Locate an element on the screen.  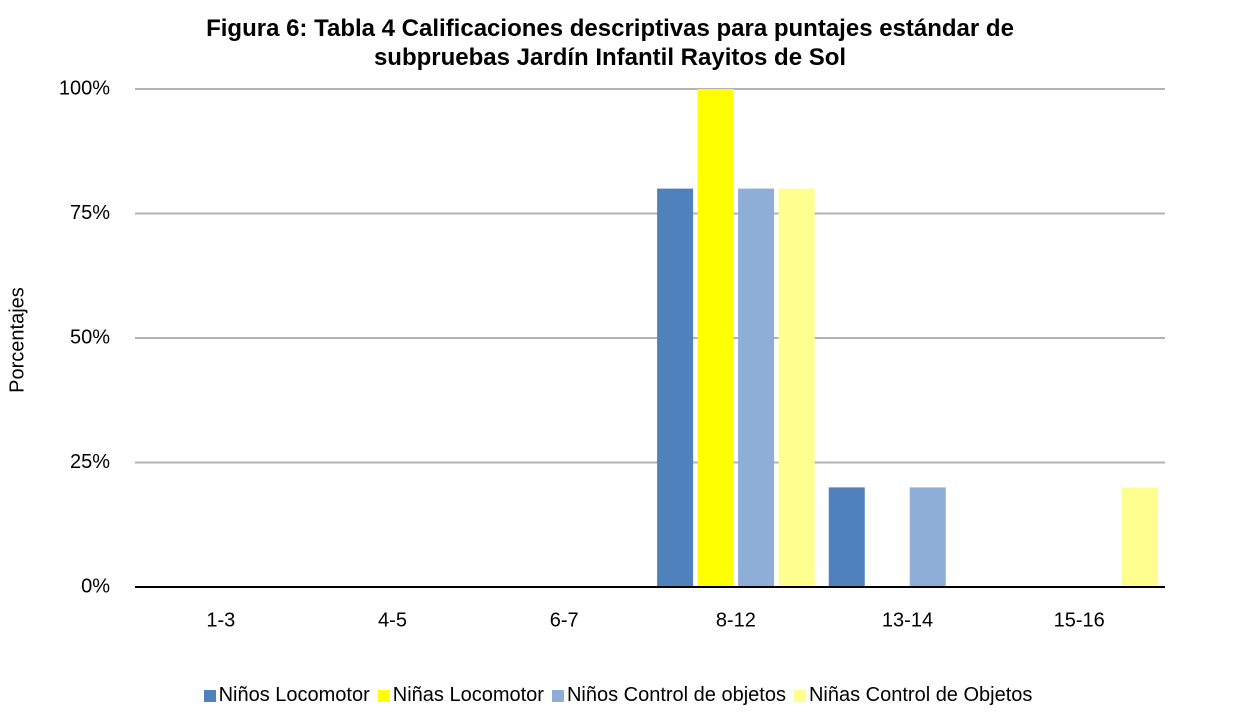
legend-label: Niños Locomotor is located at coordinates (294, 695).